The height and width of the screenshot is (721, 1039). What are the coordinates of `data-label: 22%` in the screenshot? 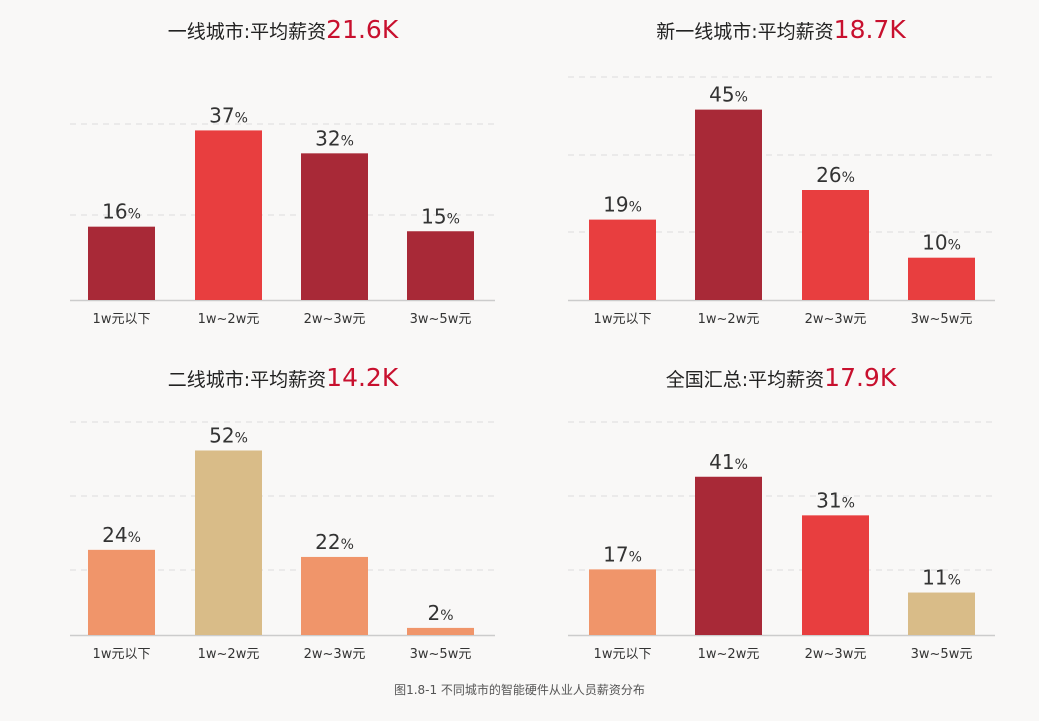 It's located at (334, 542).